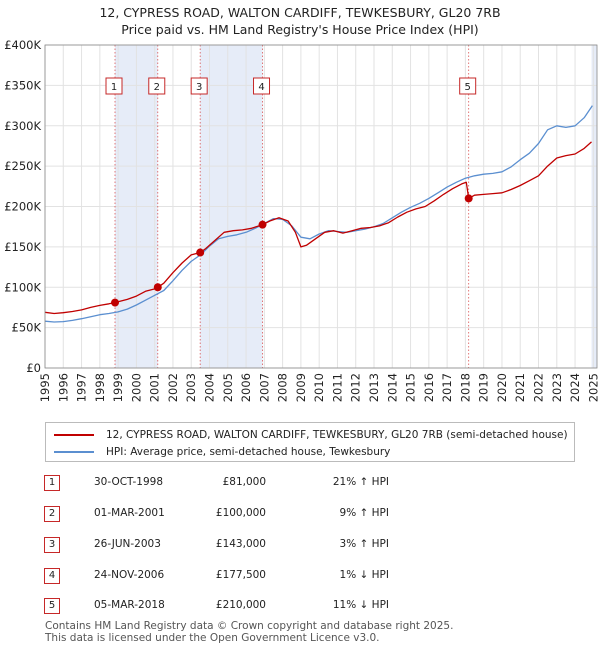 The height and width of the screenshot is (650, 600). What do you see at coordinates (22, 166) in the screenshot?
I see `y-tick-label: £250K` at bounding box center [22, 166].